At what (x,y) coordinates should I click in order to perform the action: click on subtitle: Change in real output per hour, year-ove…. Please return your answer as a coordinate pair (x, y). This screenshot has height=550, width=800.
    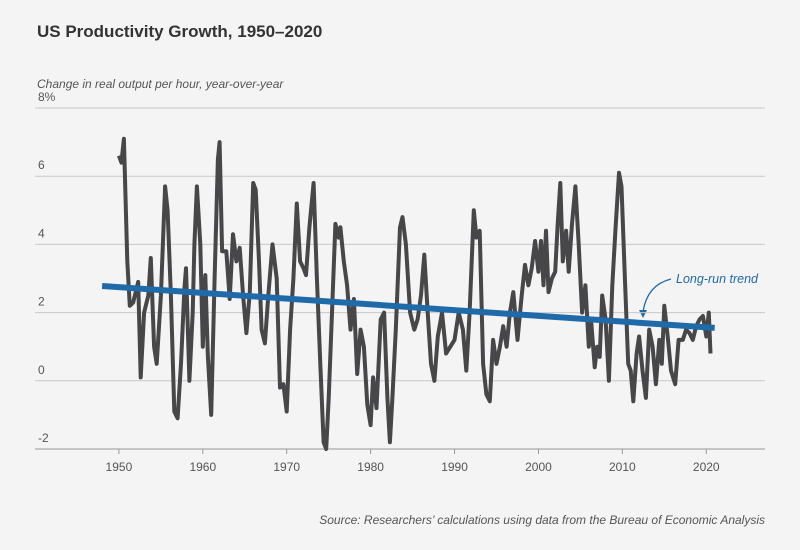
    Looking at the image, I should click on (160, 84).